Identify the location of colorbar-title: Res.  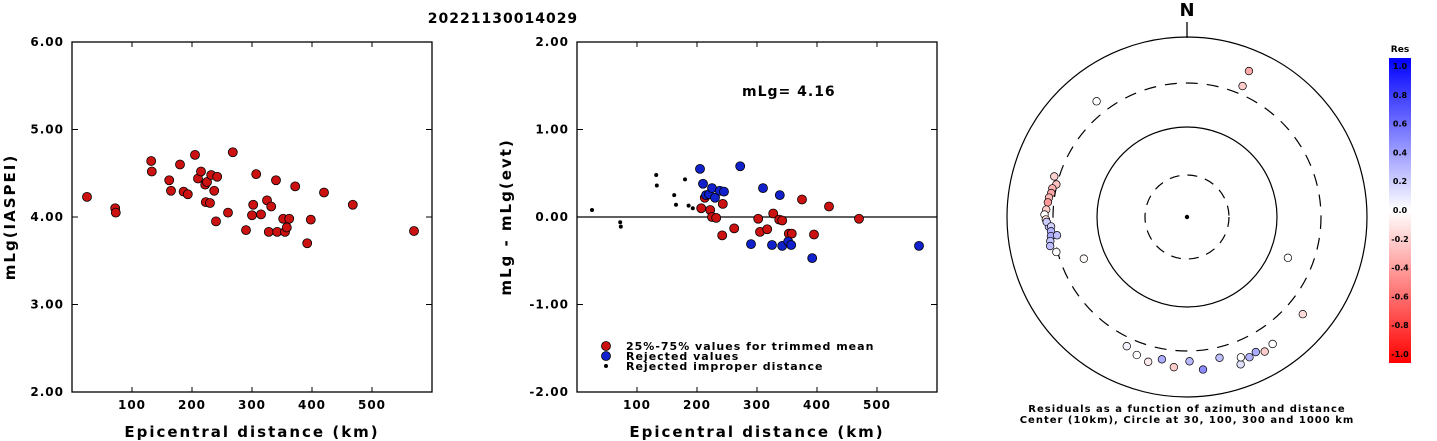
(1400, 50).